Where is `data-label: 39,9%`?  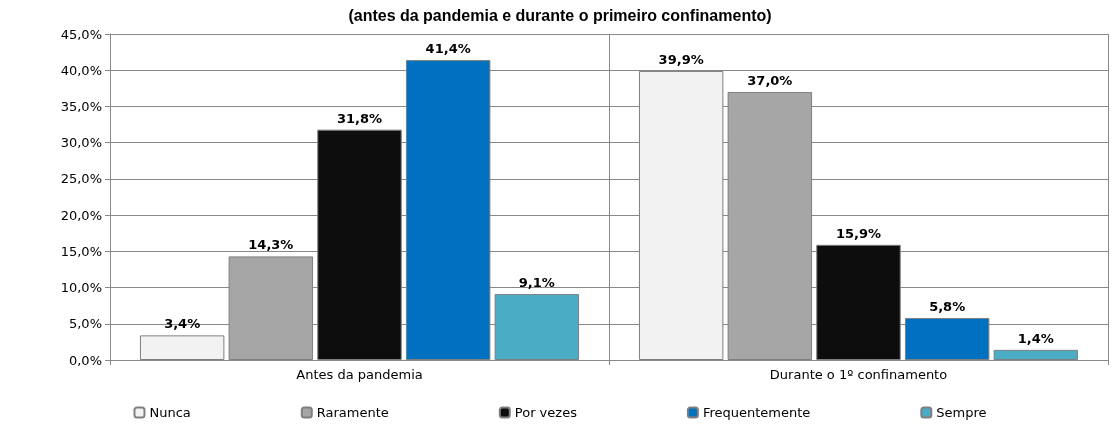
data-label: 39,9% is located at coordinates (681, 59).